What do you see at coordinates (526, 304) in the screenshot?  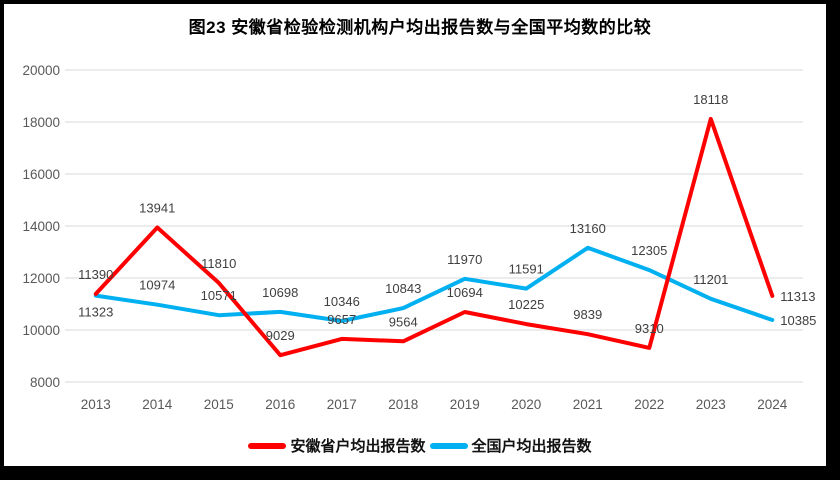 I see `data-label-series-0: 10225` at bounding box center [526, 304].